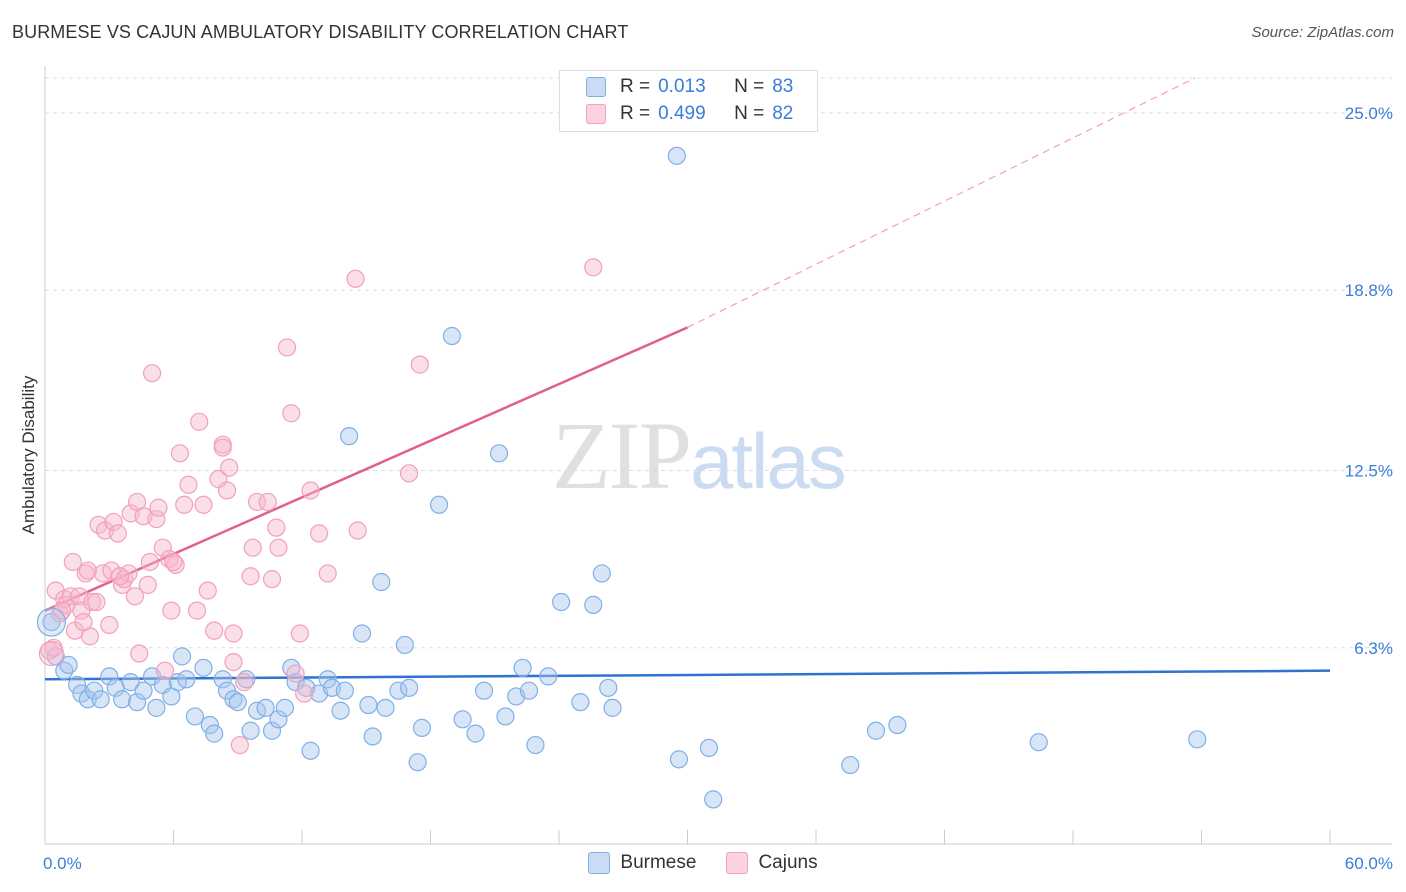  What do you see at coordinates (62, 863) in the screenshot?
I see `x-tick-label: 0.0%` at bounding box center [62, 863].